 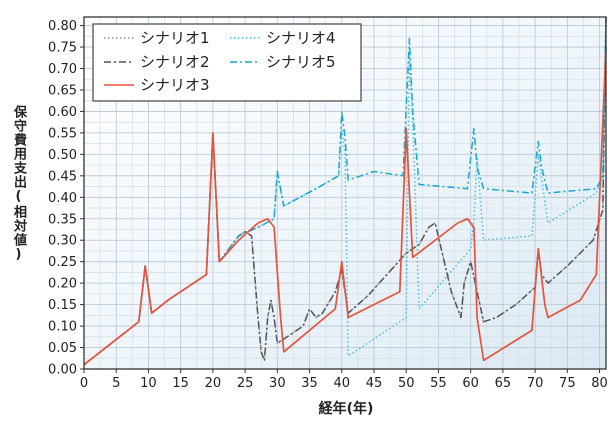 What do you see at coordinates (62, 112) in the screenshot?
I see `y-tick-label: 0.60` at bounding box center [62, 112].